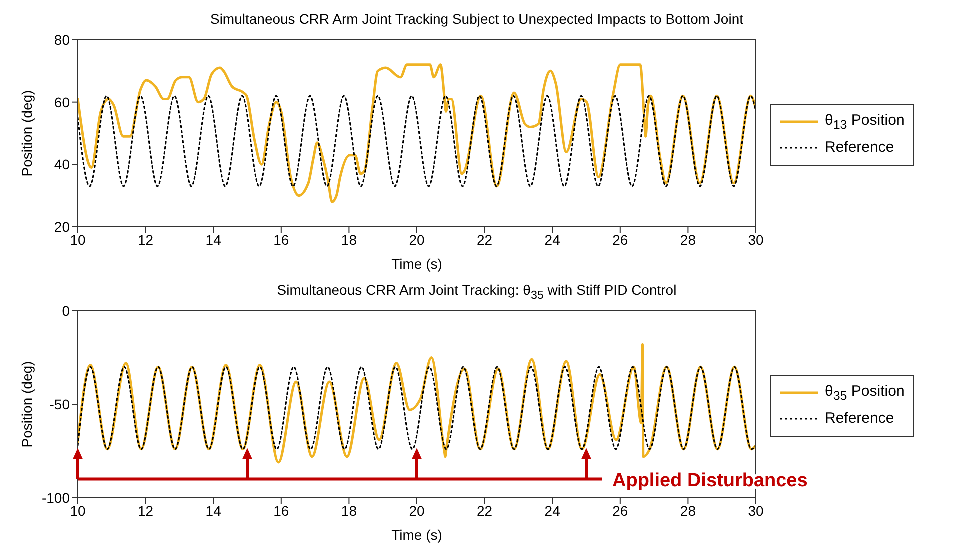 Image resolution: width=954 pixels, height=559 pixels. Describe the element at coordinates (477, 19) in the screenshot. I see `chart-title: Simultaneous CRR Arm Joint Tracking Subject to Unexpected Impacts to Bottom Joint` at that location.